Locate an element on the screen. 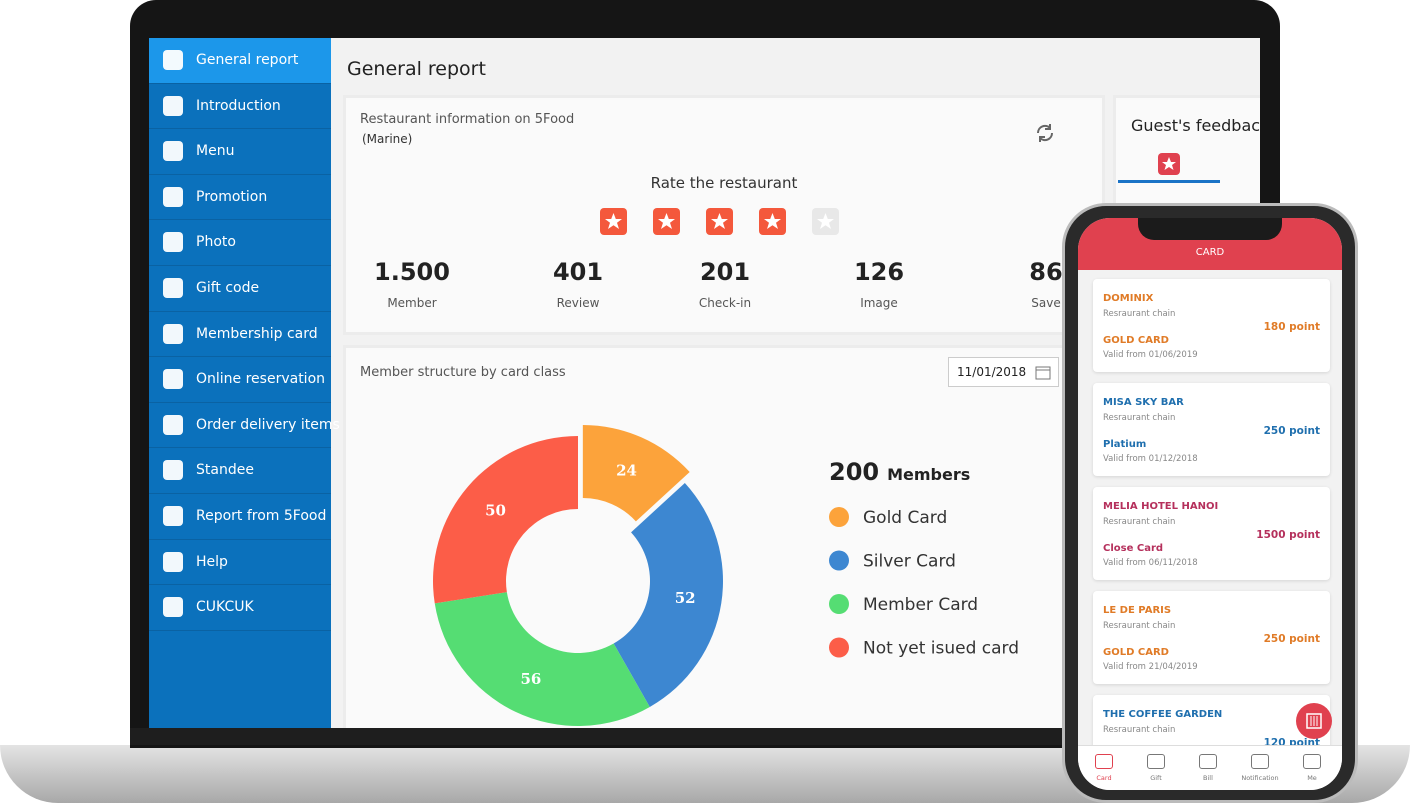 The image size is (1410, 810). date-input: 11/01/2018 is located at coordinates (1003, 372).